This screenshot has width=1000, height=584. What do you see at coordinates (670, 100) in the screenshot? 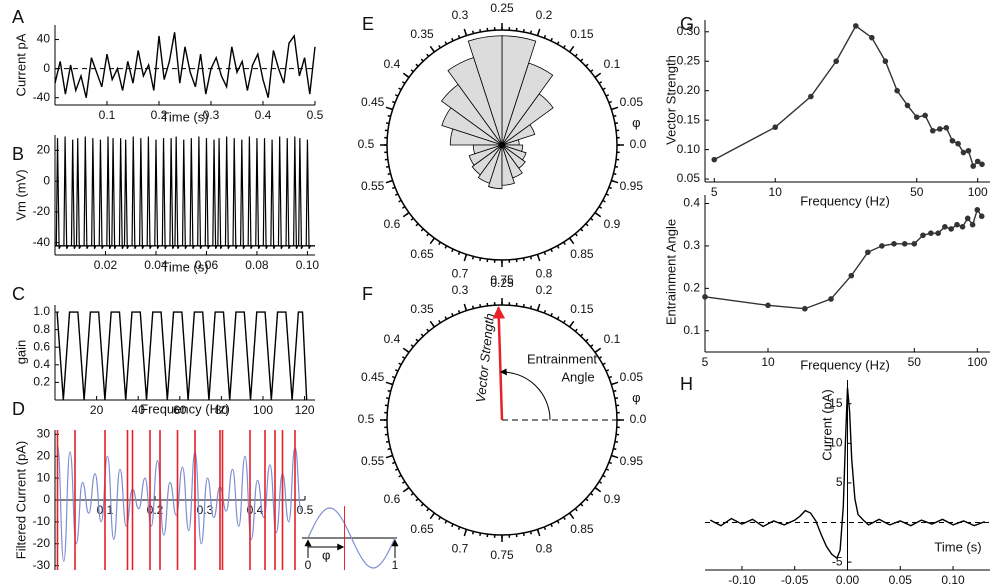
I see `y-axis-title: Vector Strength` at bounding box center [670, 100].